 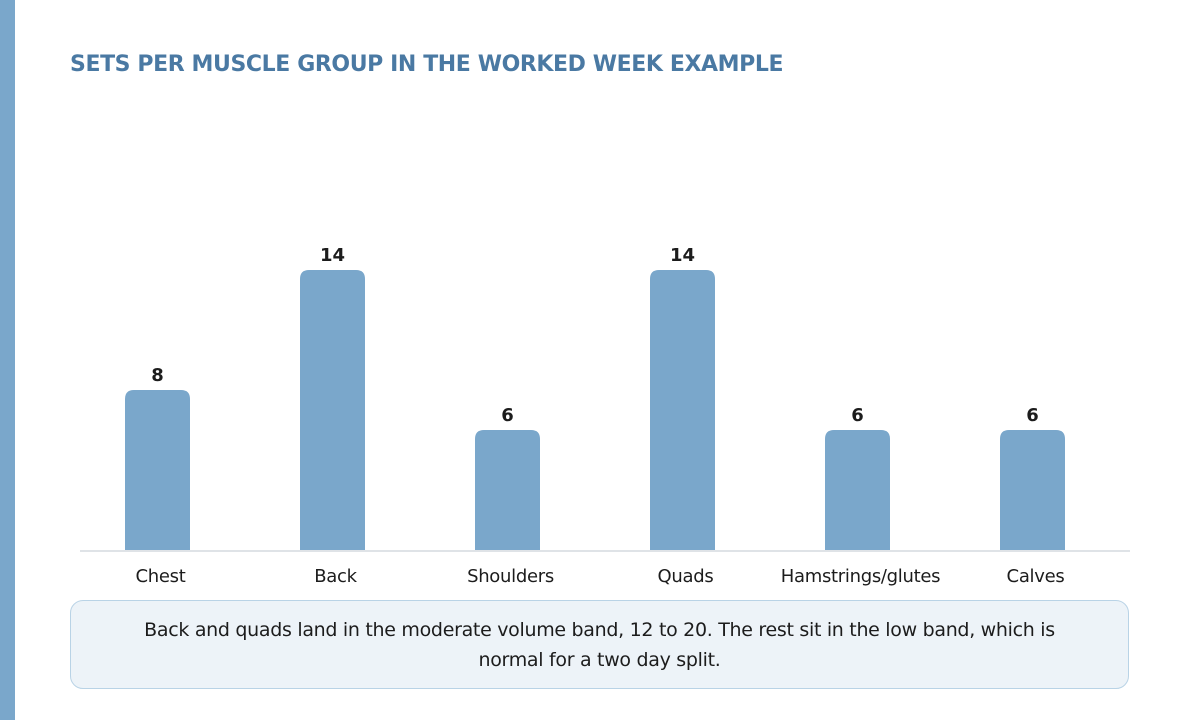 What do you see at coordinates (510, 576) in the screenshot?
I see `x-tick-label: Shoulders` at bounding box center [510, 576].